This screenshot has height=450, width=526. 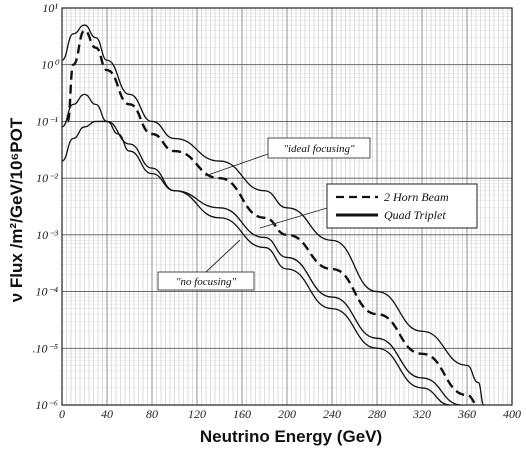 I want to click on y-tick-label: 10⁻⁶, so click(x=46, y=405).